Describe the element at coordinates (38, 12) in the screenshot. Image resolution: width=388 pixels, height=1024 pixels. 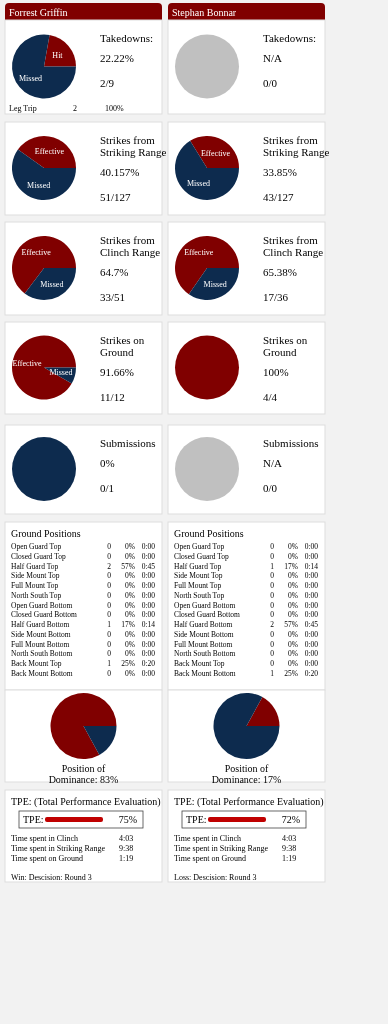
I see `text: Forrest Griffin` at that location.